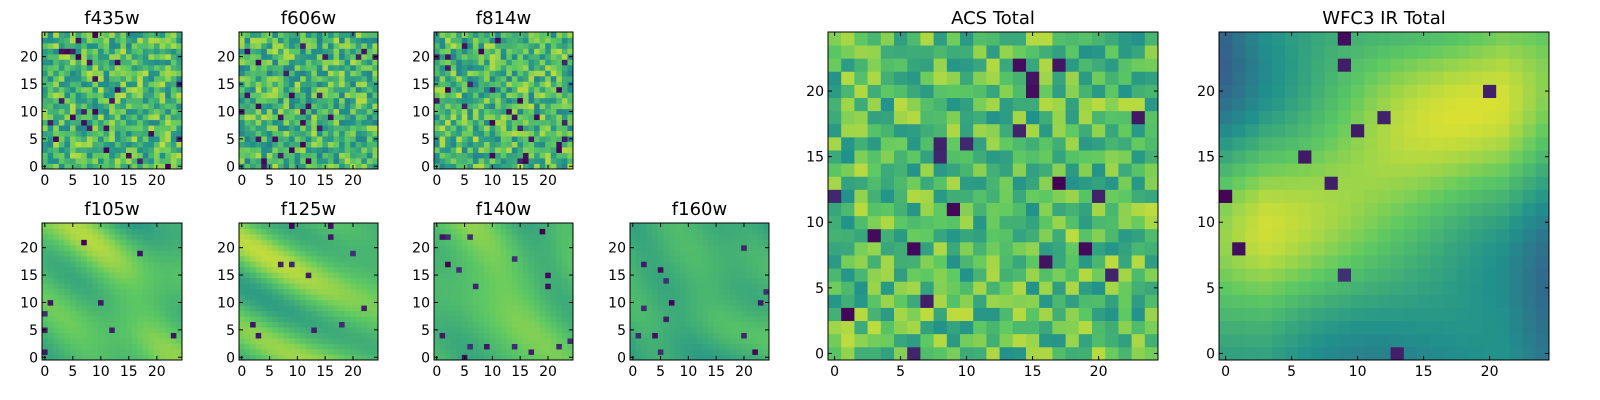 The width and height of the screenshot is (1600, 400). I want to click on x-tick-label: 15, so click(129, 372).